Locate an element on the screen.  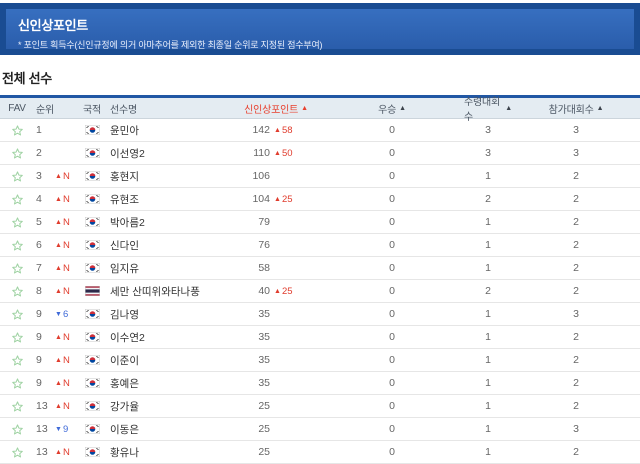
th-flag-icon is located at coordinates (92, 291).